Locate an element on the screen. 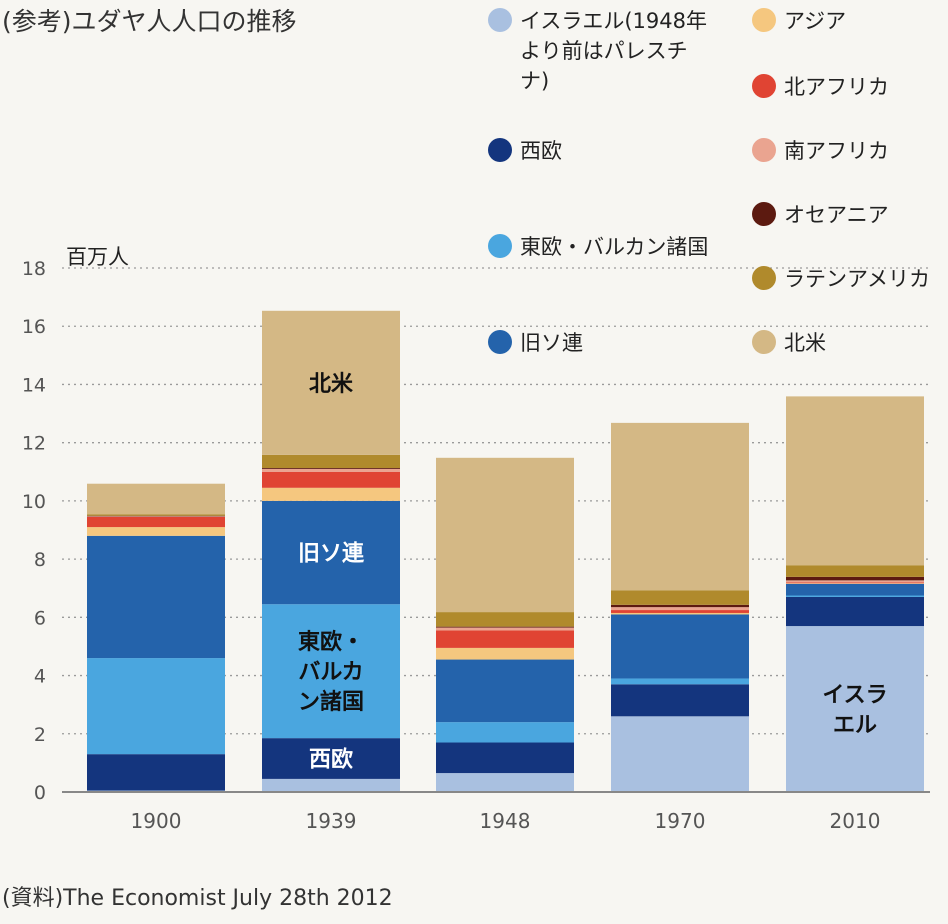 This screenshot has height=924, width=948. legend-label-line: オセアニア is located at coordinates (836, 215).